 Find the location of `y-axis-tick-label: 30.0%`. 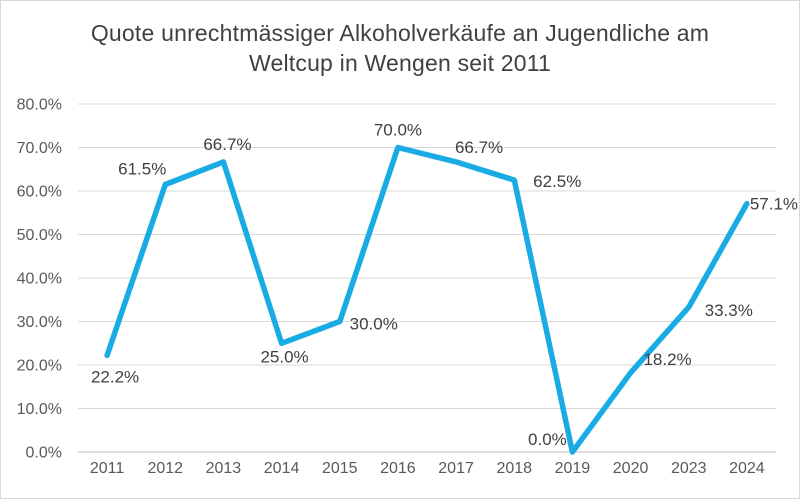

y-axis-tick-label: 30.0% is located at coordinates (39, 322).